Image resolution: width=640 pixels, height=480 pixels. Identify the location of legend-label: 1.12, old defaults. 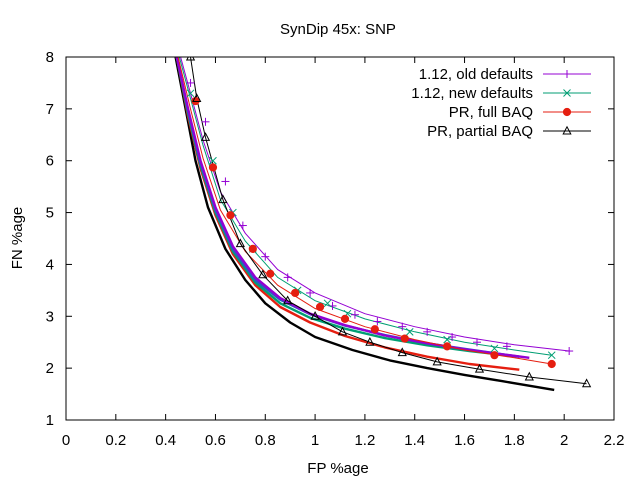
(476, 74).